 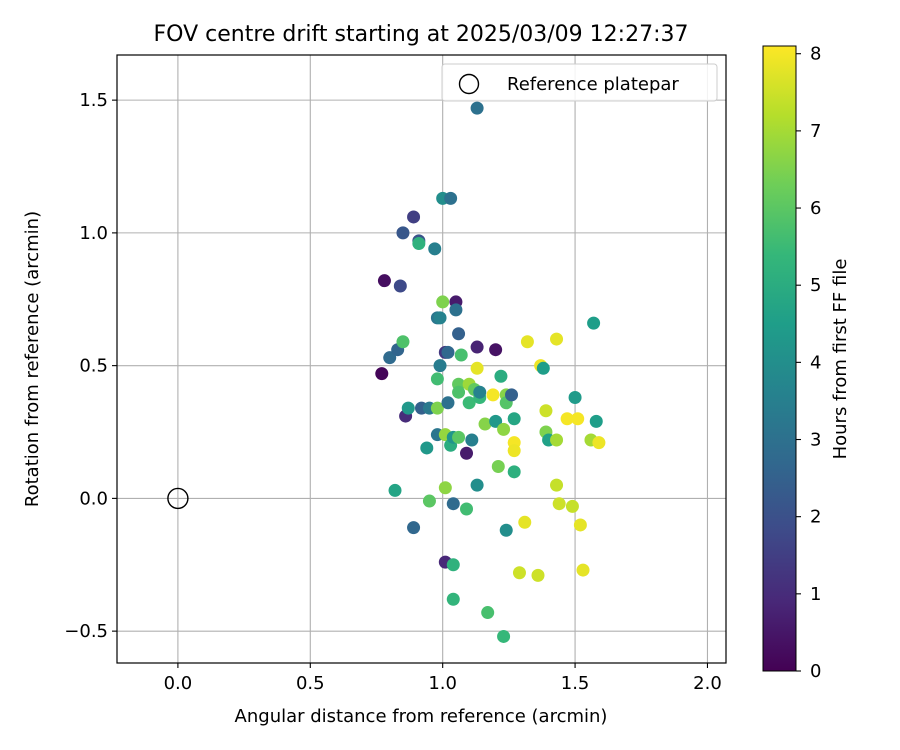 What do you see at coordinates (575, 683) in the screenshot?
I see `x-tick-label: 1.5` at bounding box center [575, 683].